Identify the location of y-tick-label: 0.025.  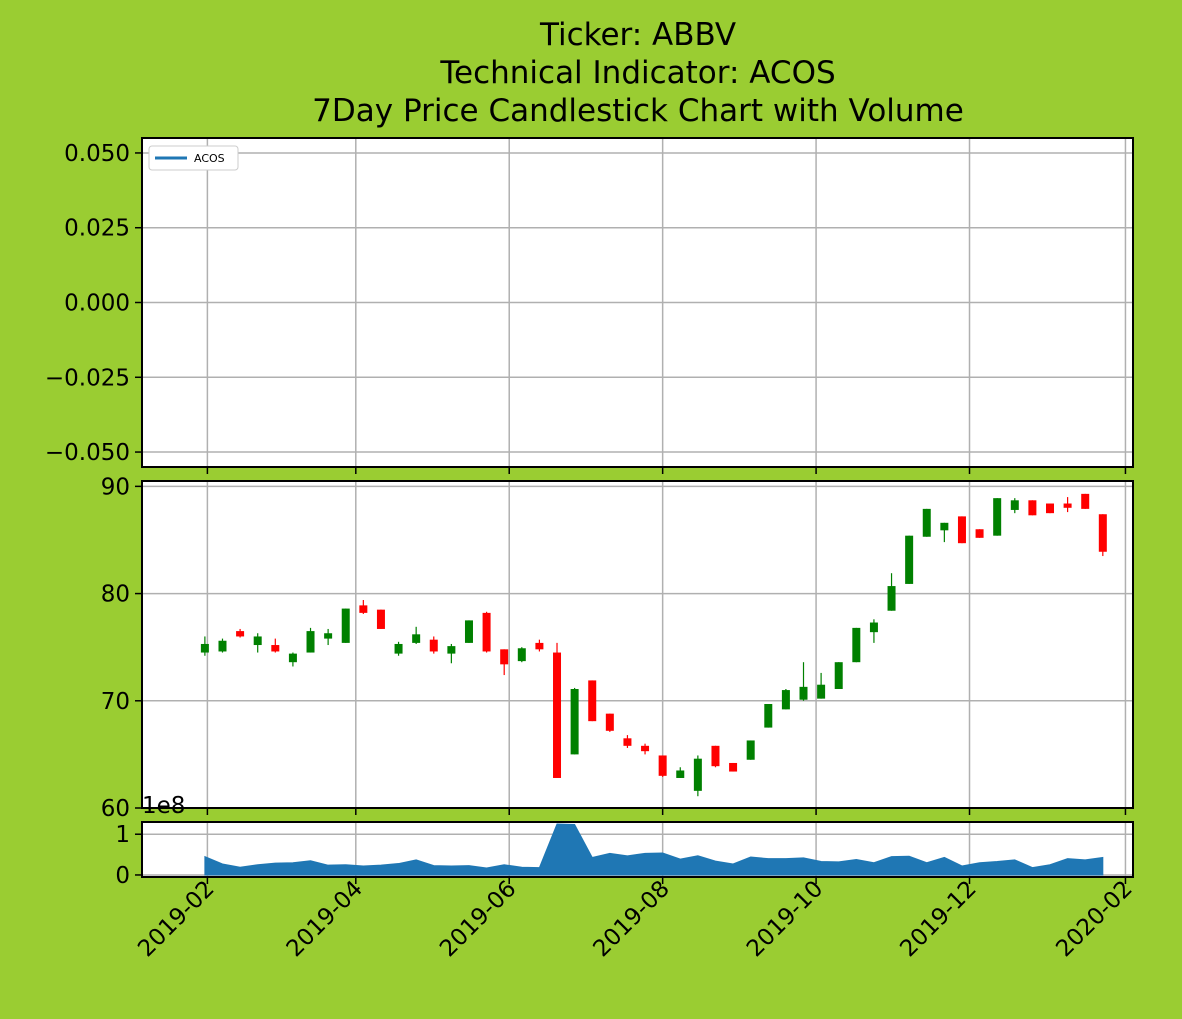
(97, 229).